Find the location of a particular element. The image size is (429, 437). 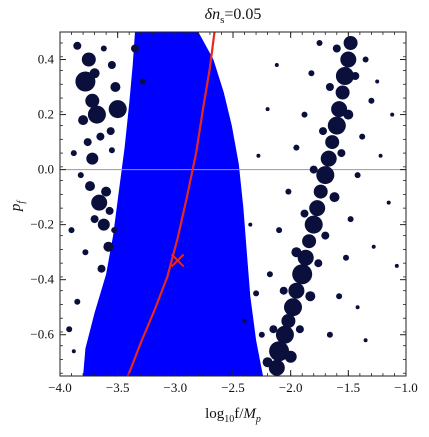

y-axis-label: pf is located at coordinates (17, 206).